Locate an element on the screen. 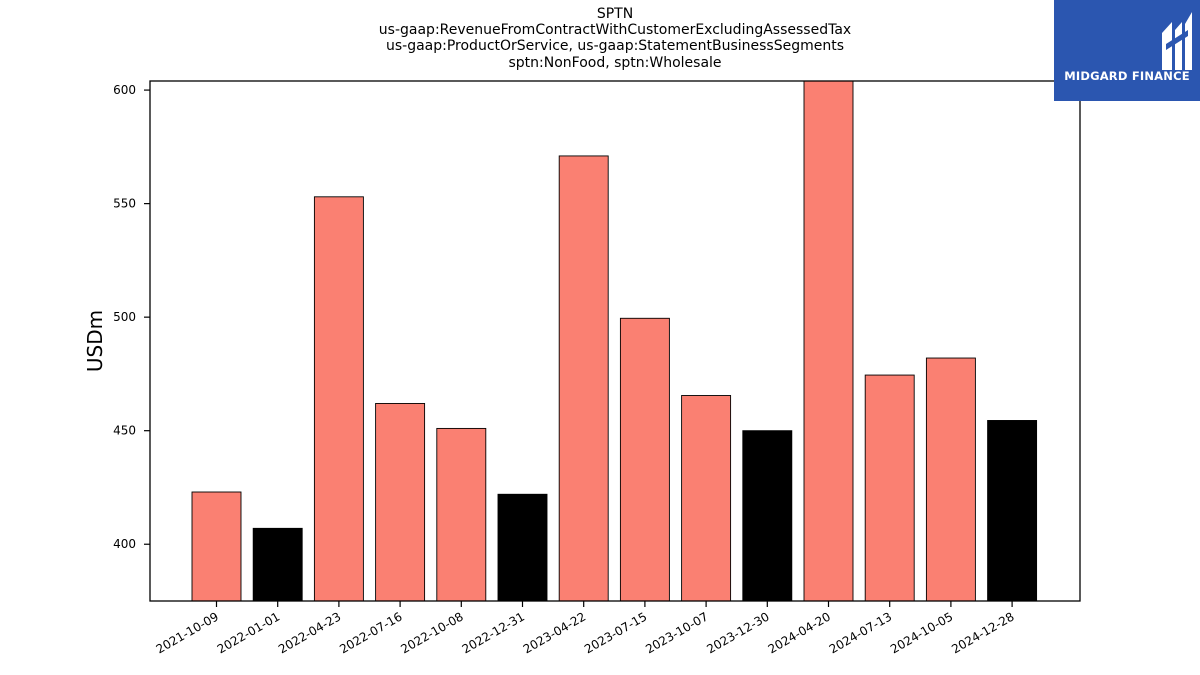 The image size is (1200, 675). y-axis: 400 450 500 550 600 is located at coordinates (131, 317).